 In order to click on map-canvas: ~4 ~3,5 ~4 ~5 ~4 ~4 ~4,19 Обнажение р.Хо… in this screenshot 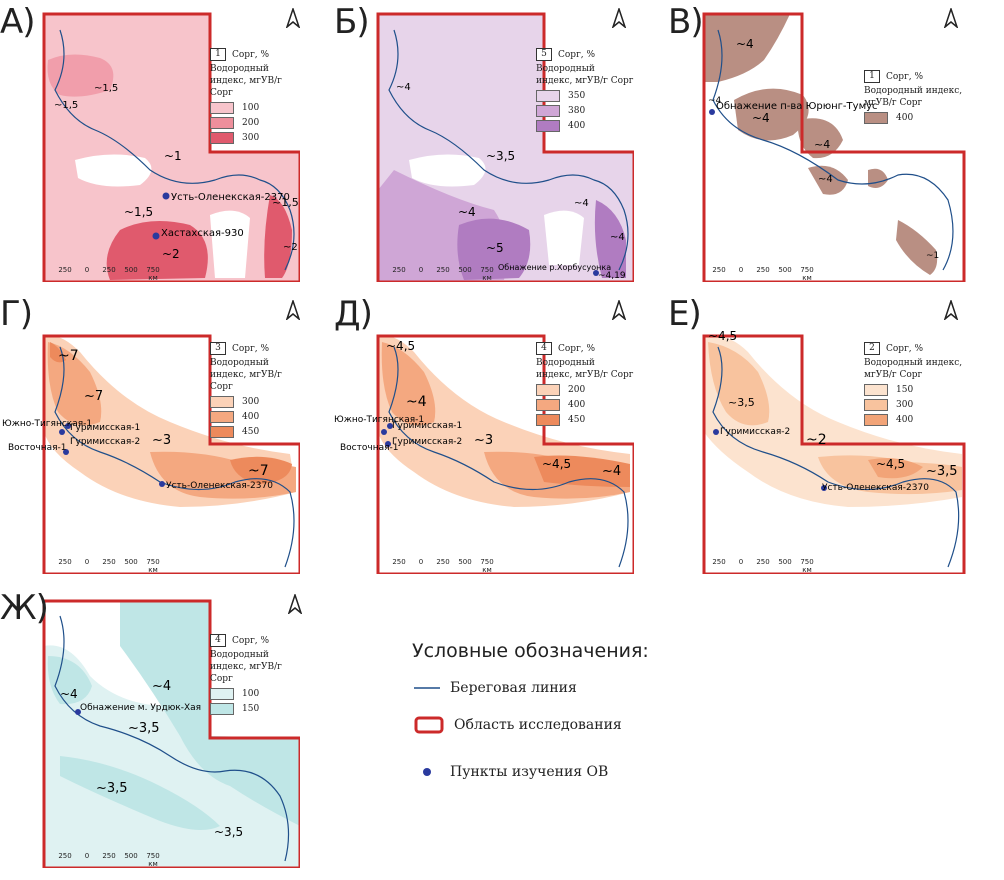, I will do `click(505, 147)`.